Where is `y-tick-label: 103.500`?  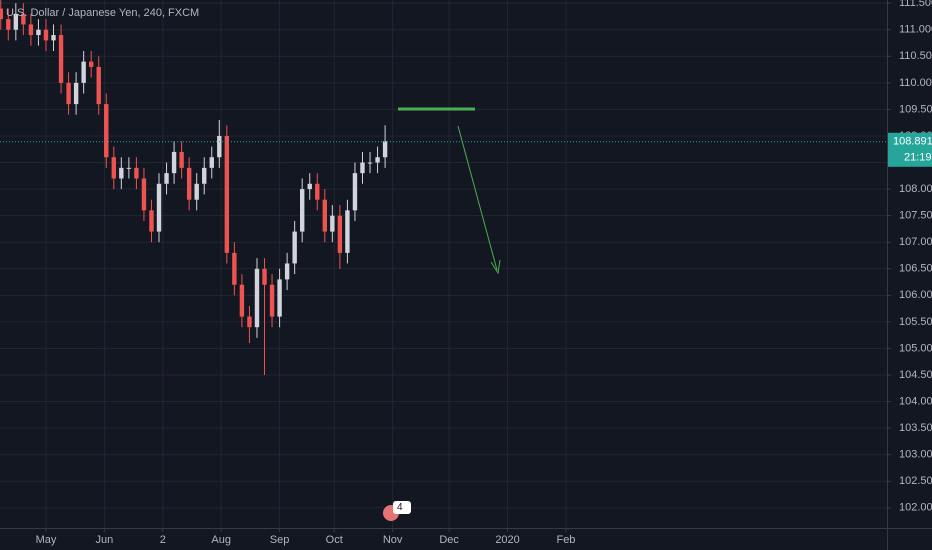 y-tick-label: 103.500 is located at coordinates (915, 428).